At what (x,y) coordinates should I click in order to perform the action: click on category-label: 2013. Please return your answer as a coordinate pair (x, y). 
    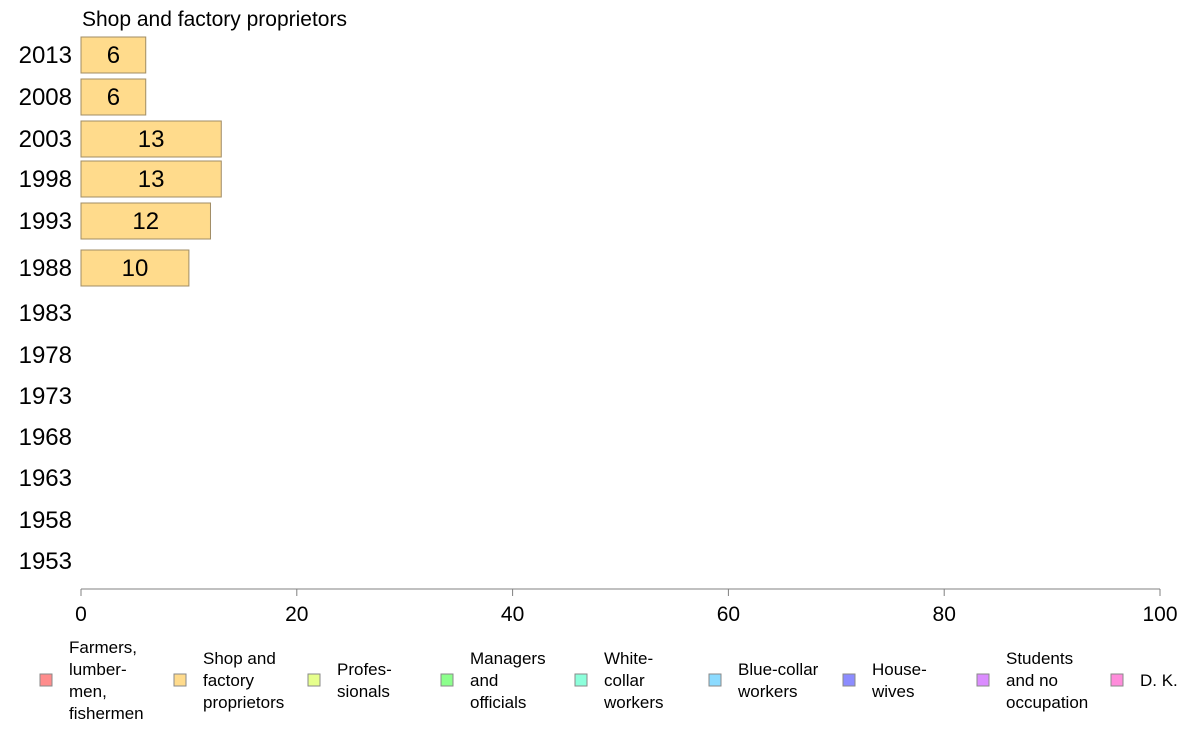
    Looking at the image, I should click on (45, 55).